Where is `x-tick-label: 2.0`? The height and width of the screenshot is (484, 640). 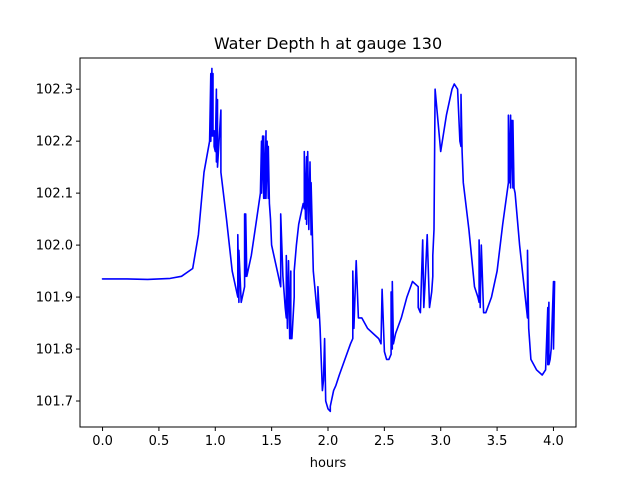 x-tick-label: 2.0 is located at coordinates (328, 441).